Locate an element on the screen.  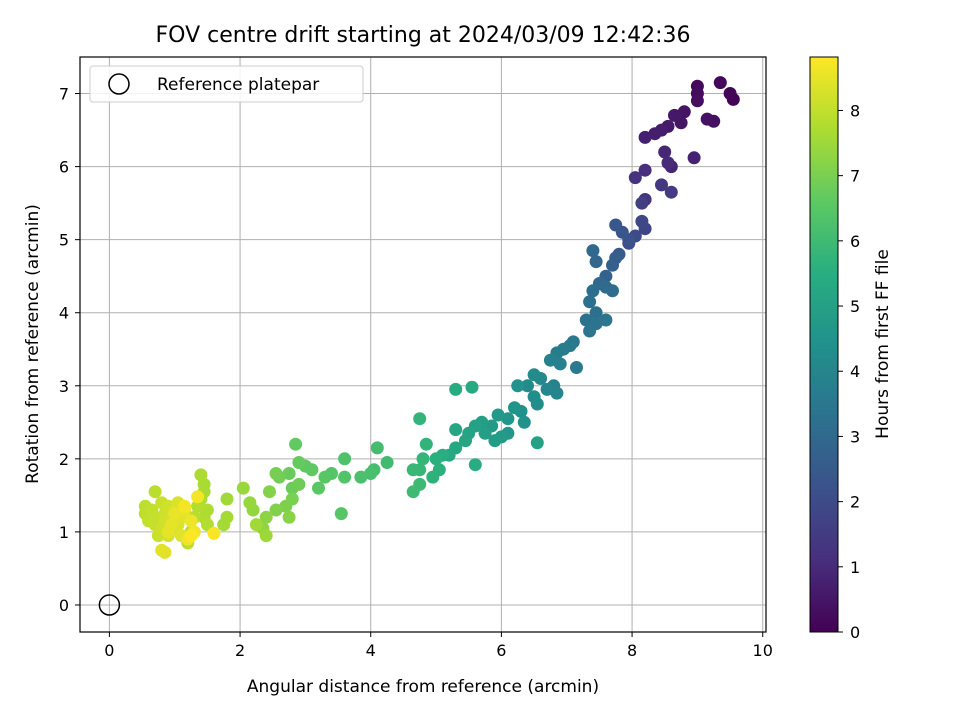
legend-open-circle-marker is located at coordinates (119, 84).